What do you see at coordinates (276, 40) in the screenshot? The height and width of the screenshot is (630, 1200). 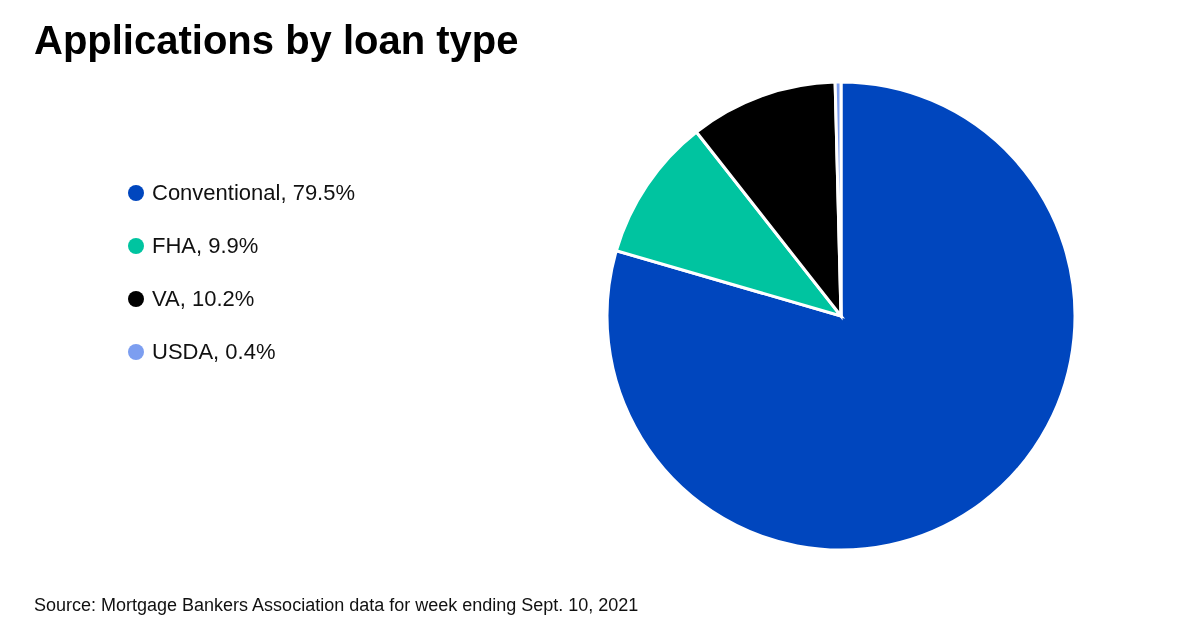 I see `chart-title: Applications by loan type` at bounding box center [276, 40].